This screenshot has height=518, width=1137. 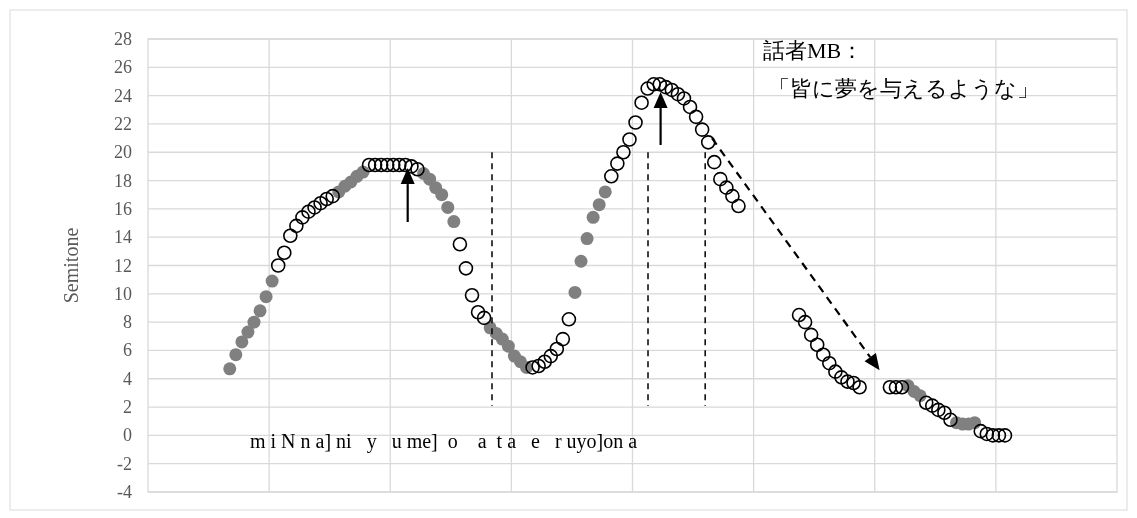 What do you see at coordinates (123, 39) in the screenshot?
I see `y-tick-label: 28` at bounding box center [123, 39].